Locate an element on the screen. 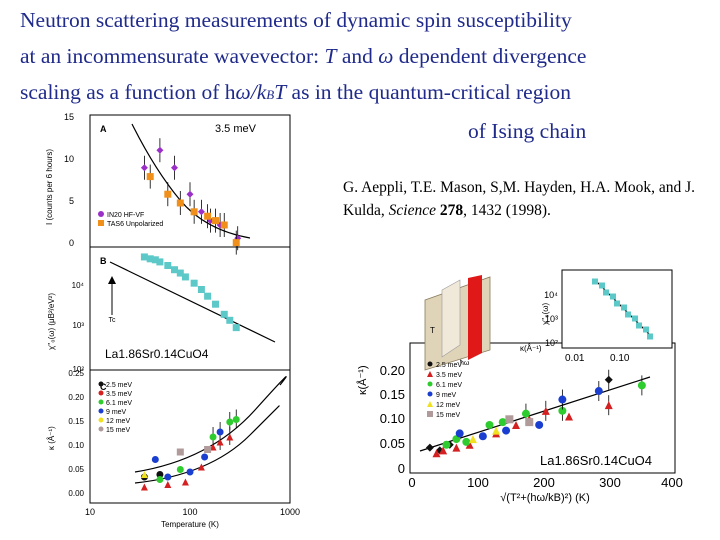 The width and height of the screenshot is (720, 540). xtick: 10 is located at coordinates (90, 512).